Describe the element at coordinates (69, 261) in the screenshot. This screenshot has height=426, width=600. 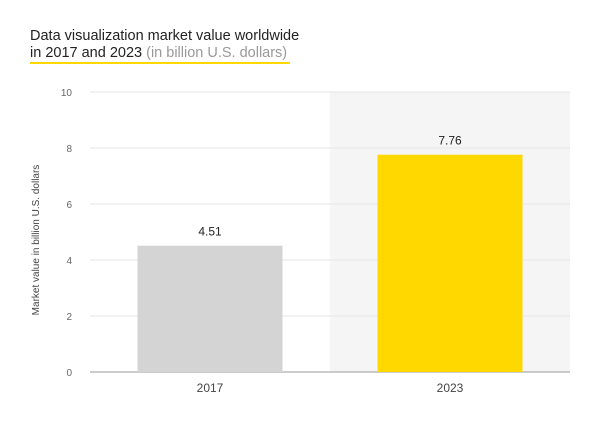
I see `y-tick-label: 4` at that location.